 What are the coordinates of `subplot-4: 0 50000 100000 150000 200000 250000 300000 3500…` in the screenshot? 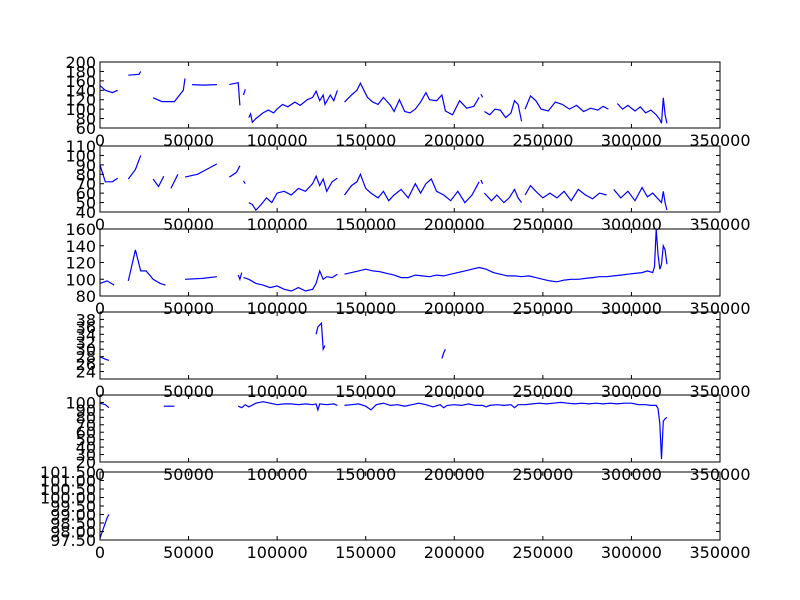 It's located at (413, 355).